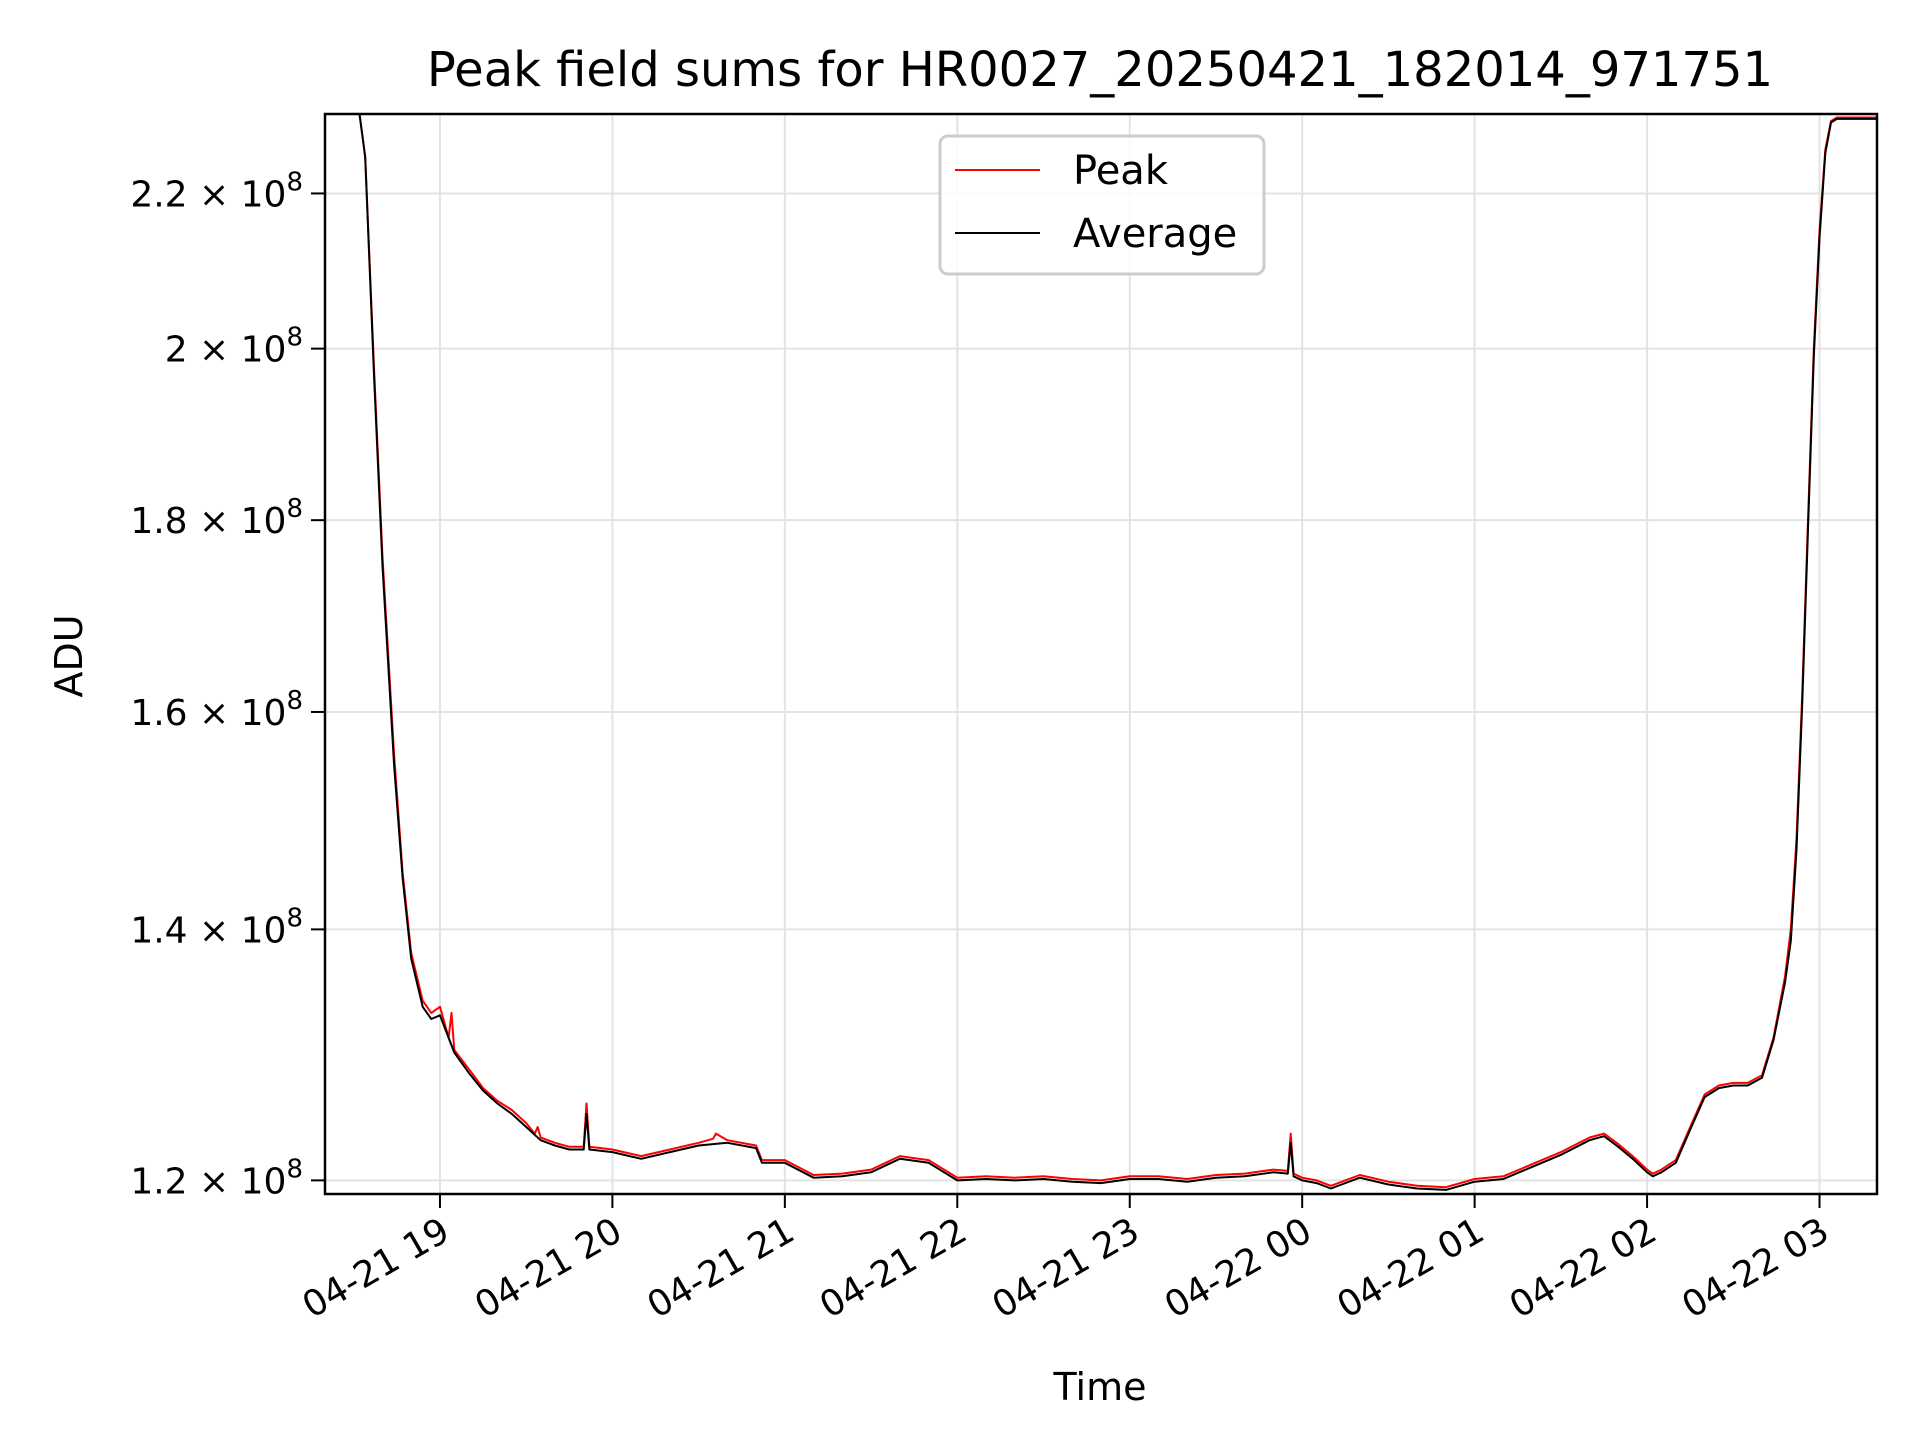 The image size is (1920, 1440). Describe the element at coordinates (1102, 205) in the screenshot. I see `legend: Peak Average` at that location.